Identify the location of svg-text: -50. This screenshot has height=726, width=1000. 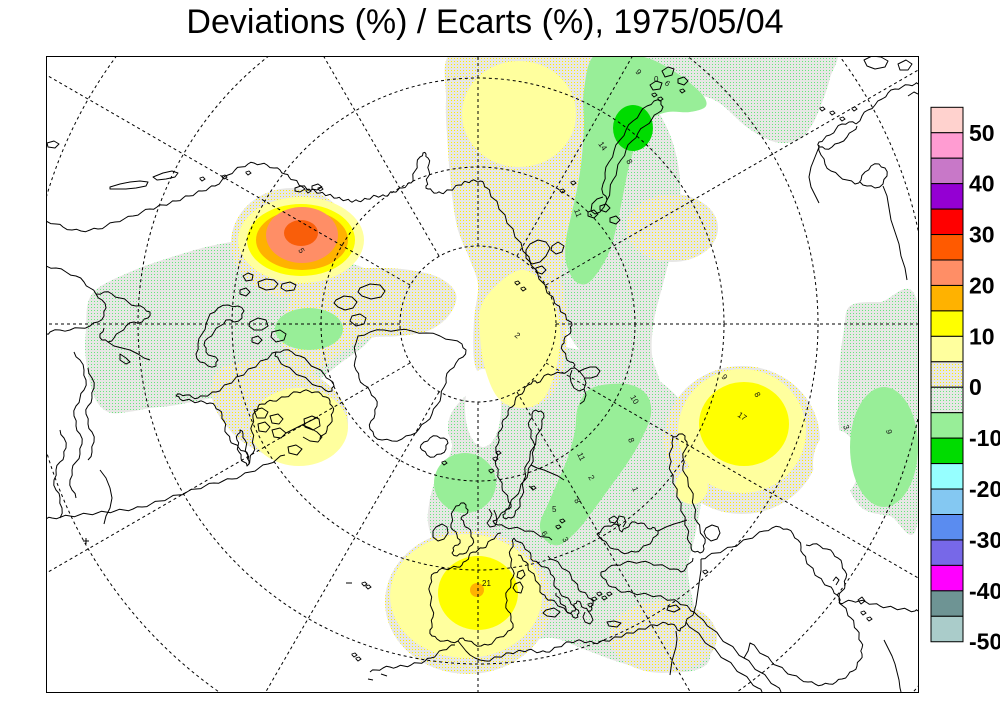
(984, 642).